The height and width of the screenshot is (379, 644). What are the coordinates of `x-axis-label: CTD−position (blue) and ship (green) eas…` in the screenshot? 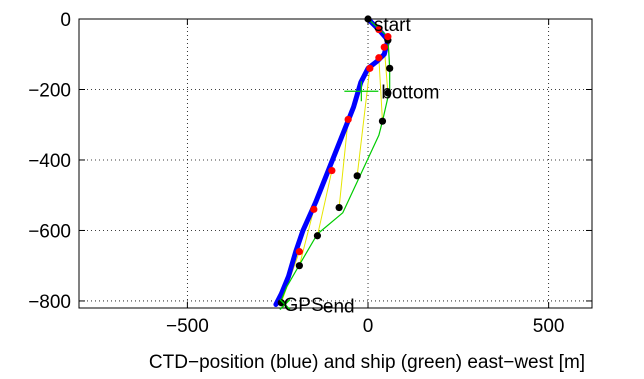 It's located at (367, 362).